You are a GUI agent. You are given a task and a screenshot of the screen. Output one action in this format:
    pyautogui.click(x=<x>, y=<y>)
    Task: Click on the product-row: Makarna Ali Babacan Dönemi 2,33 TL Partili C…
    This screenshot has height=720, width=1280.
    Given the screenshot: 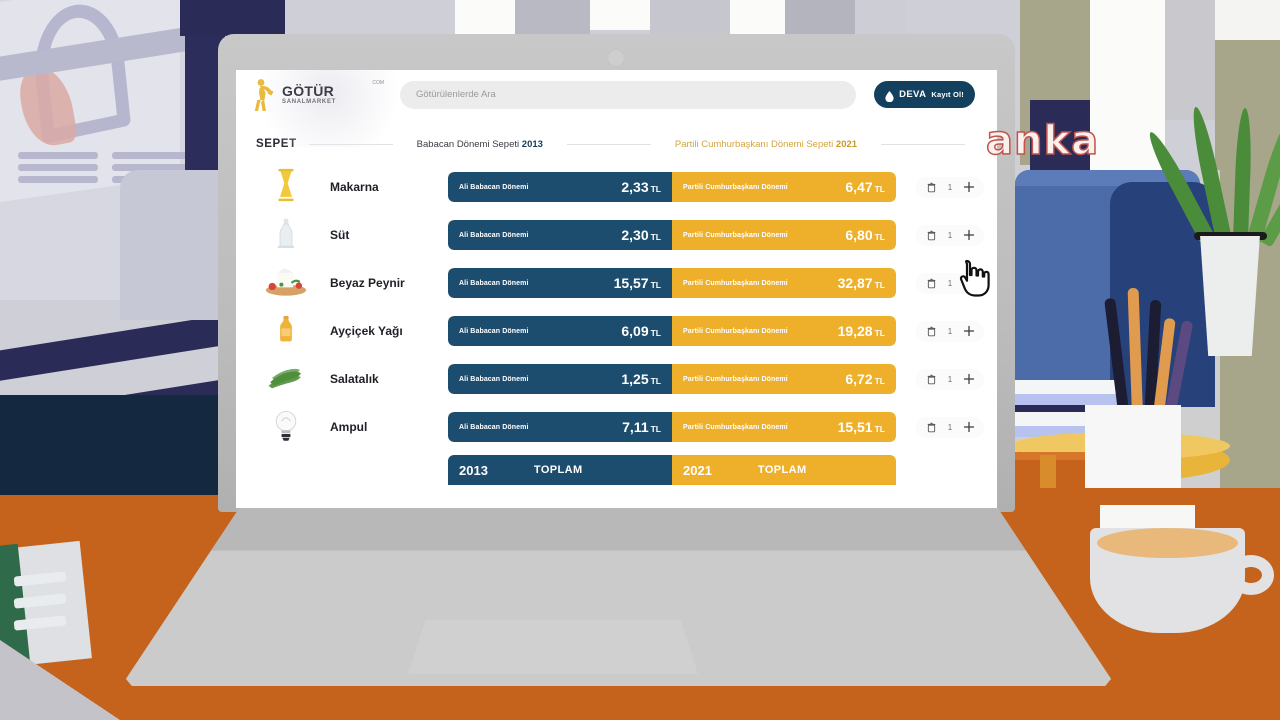 What is the action you would take?
    pyautogui.click(x=620, y=187)
    